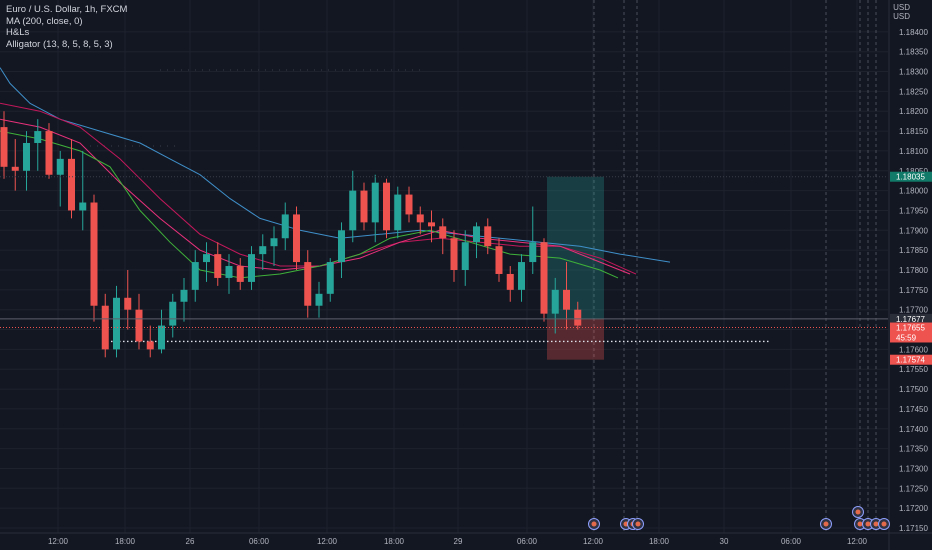  What do you see at coordinates (913, 310) in the screenshot?
I see `y-tick-label: 1.17700` at bounding box center [913, 310].